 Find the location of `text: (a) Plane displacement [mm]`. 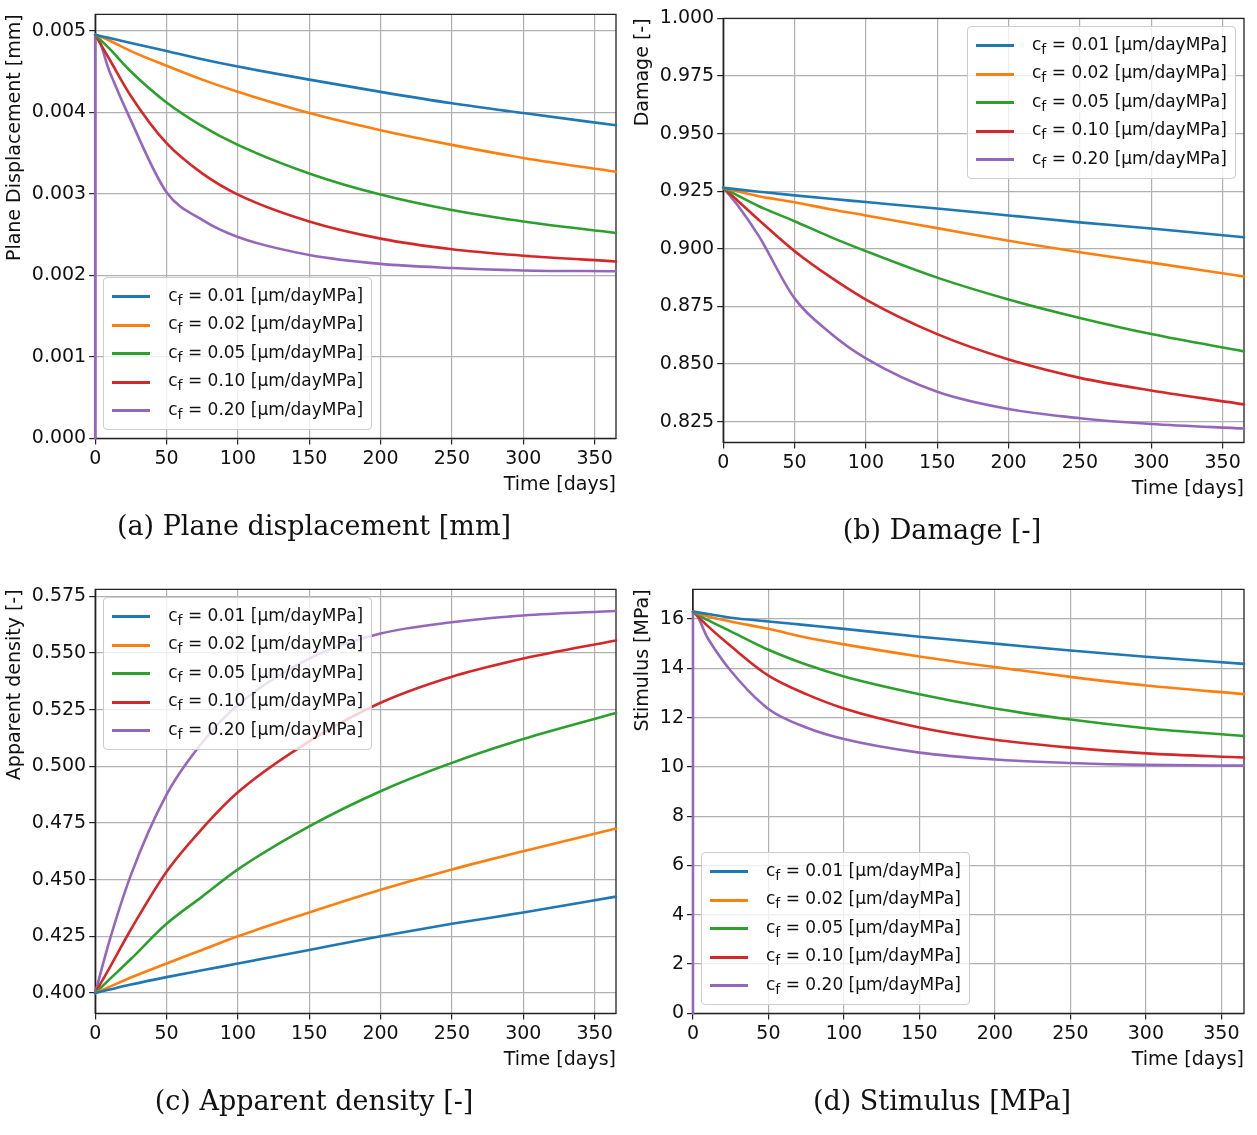

text: (a) Plane displacement [mm] is located at coordinates (314, 525).